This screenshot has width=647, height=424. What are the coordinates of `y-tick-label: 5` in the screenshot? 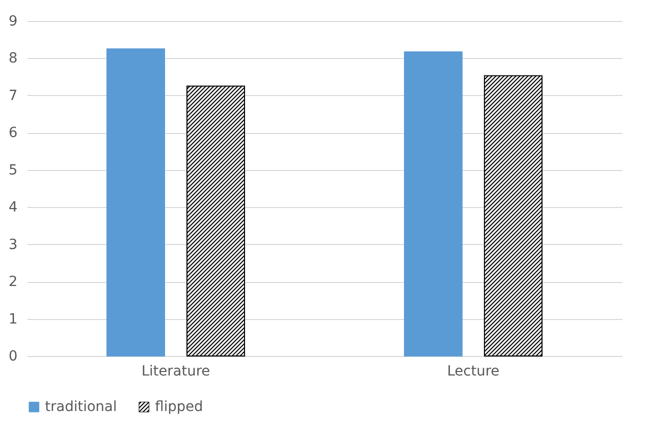 It's located at (13, 170).